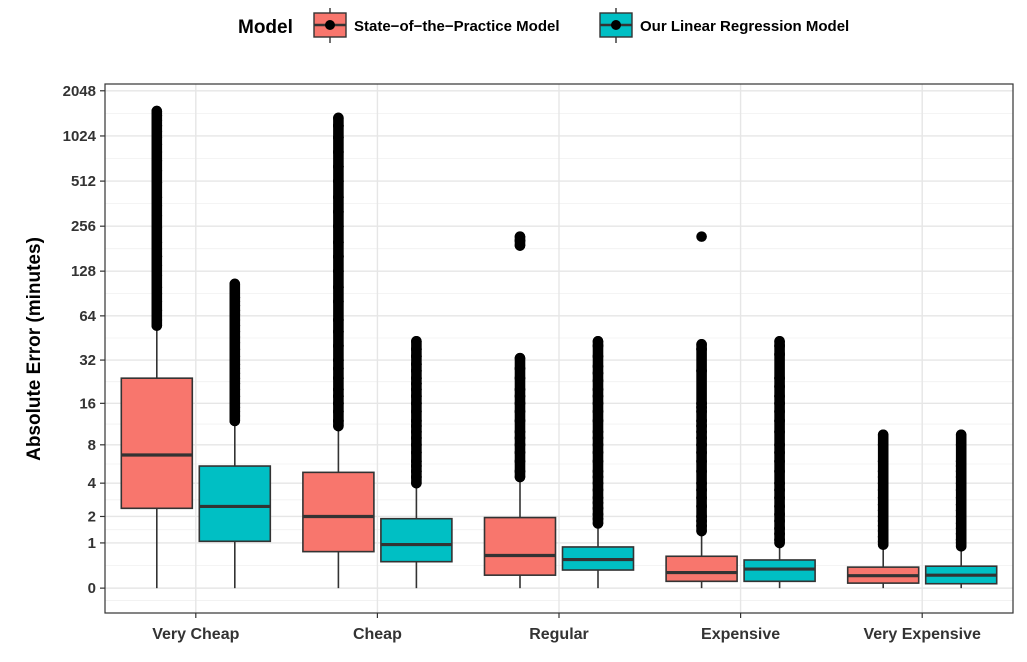 This screenshot has height=662, width=1027. Describe the element at coordinates (92, 445) in the screenshot. I see `y-tick-label: 8` at that location.